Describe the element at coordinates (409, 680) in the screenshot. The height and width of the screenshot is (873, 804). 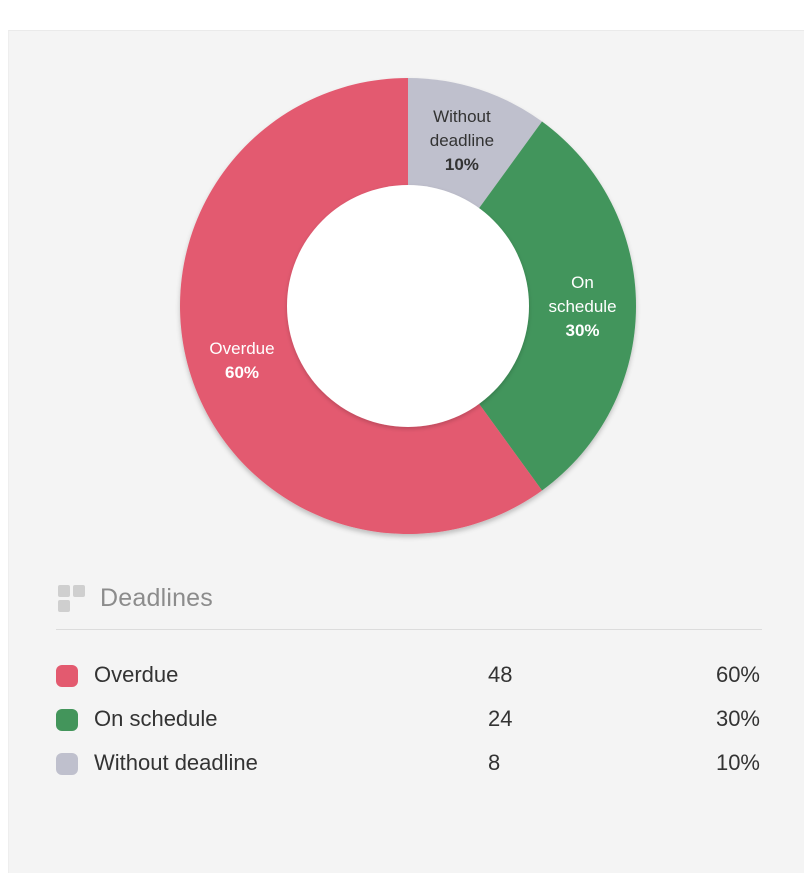
I see `legend-row-overdue: Overdue 48 60%` at that location.